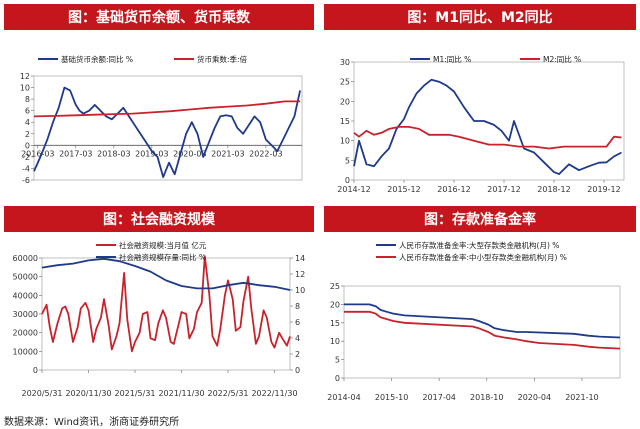  I want to click on x-tick-label: 2022-03, so click(265, 153).